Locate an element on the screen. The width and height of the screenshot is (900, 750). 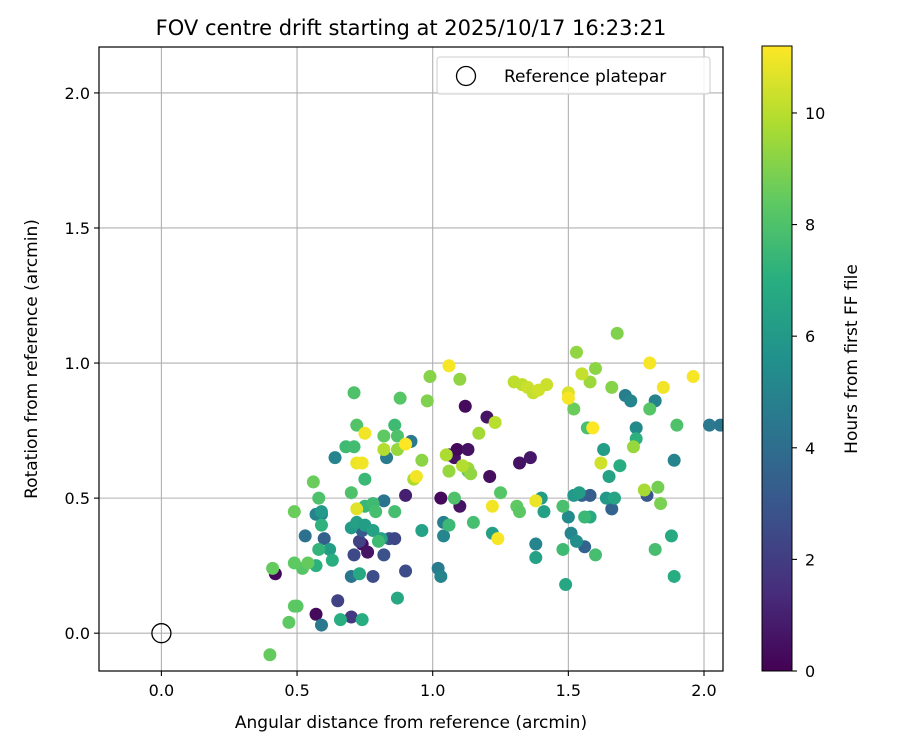
colorbar-tick-label: 8 is located at coordinates (810, 225).